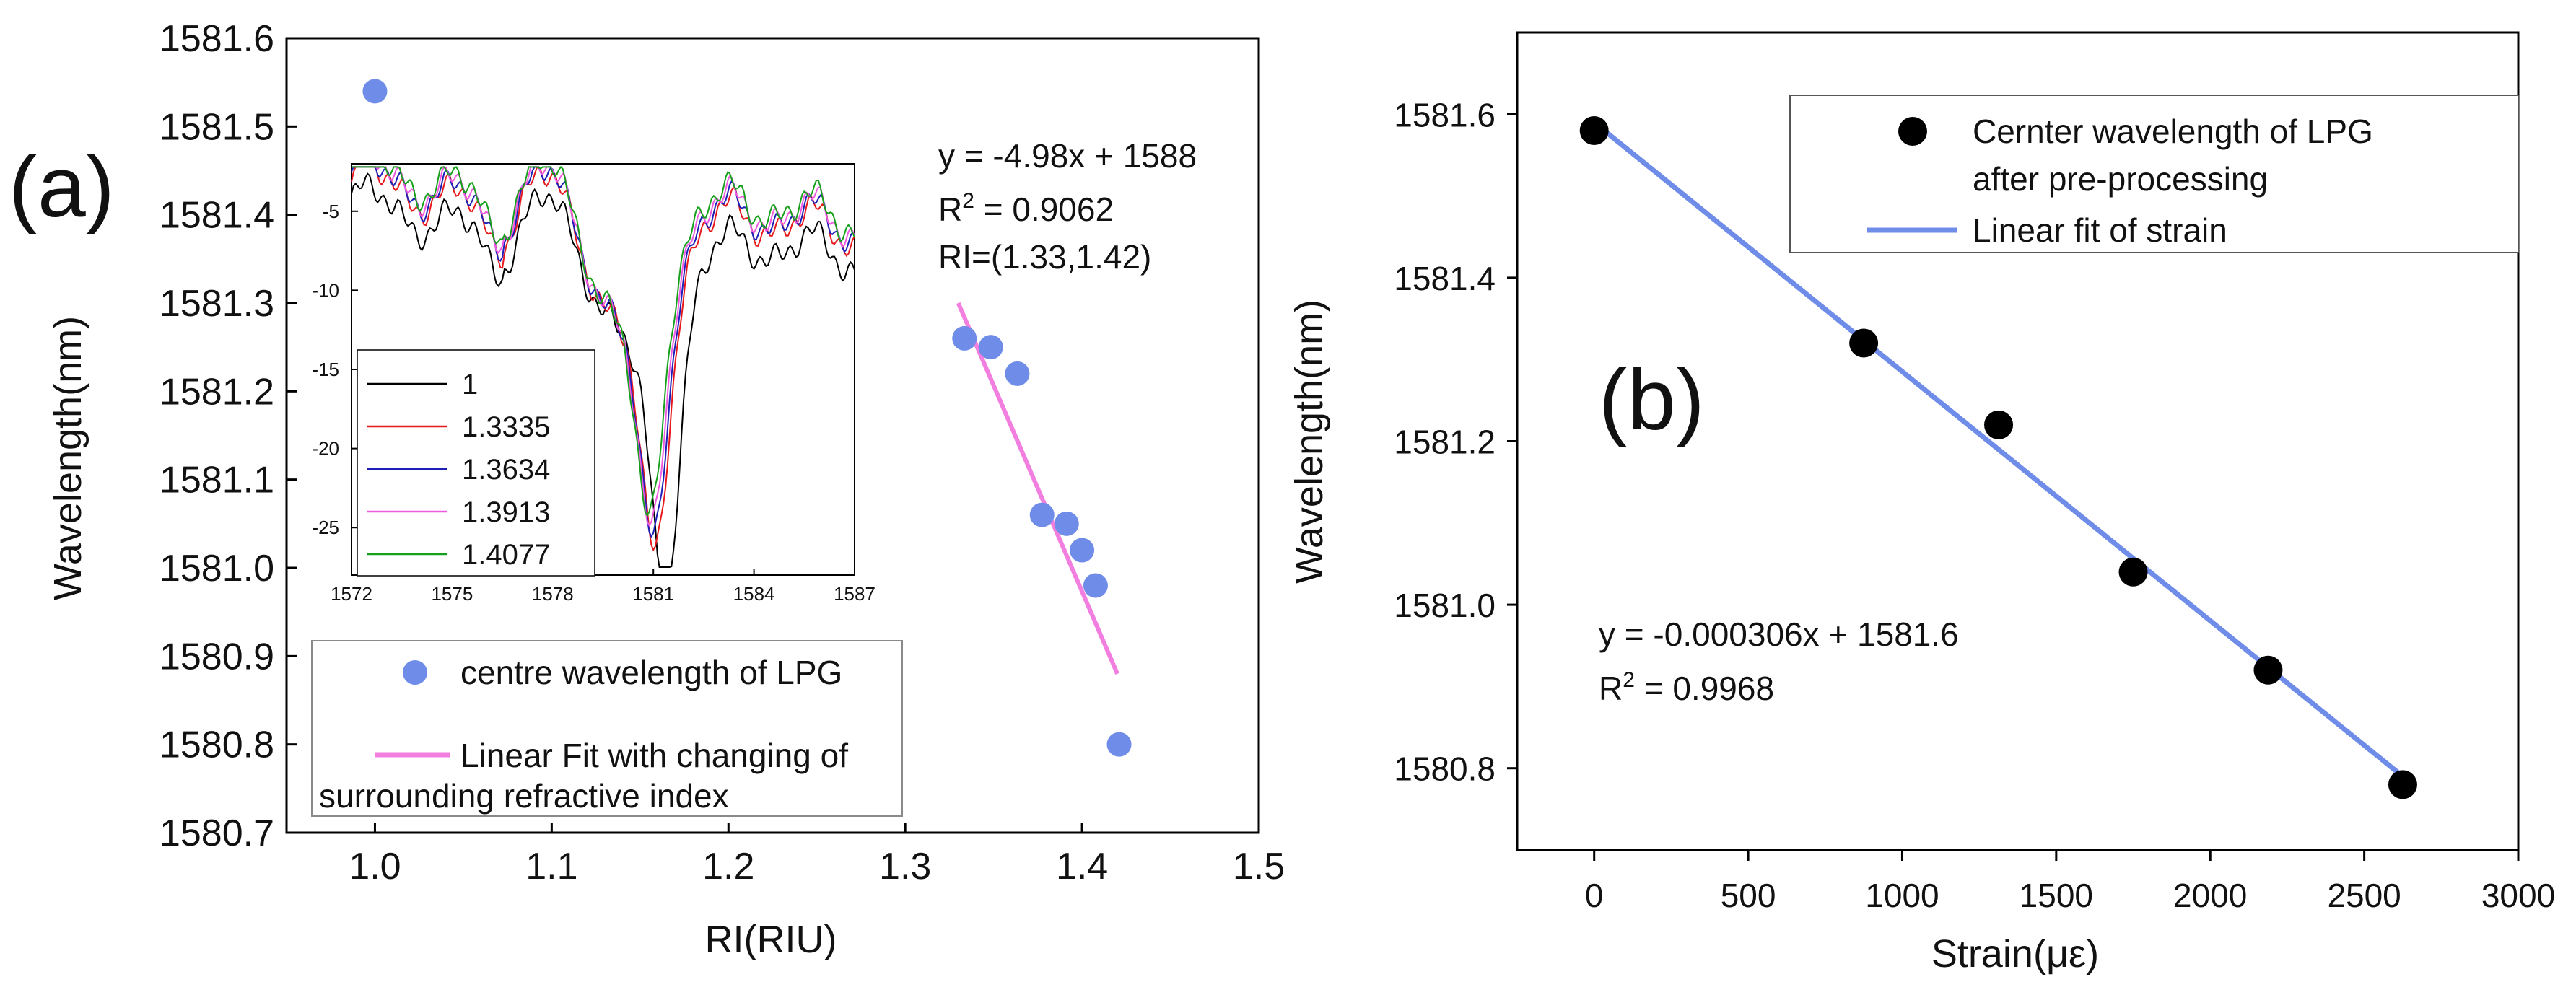  Describe the element at coordinates (506, 555) in the screenshot. I see `inset-legend-label: 1.4077` at that location.